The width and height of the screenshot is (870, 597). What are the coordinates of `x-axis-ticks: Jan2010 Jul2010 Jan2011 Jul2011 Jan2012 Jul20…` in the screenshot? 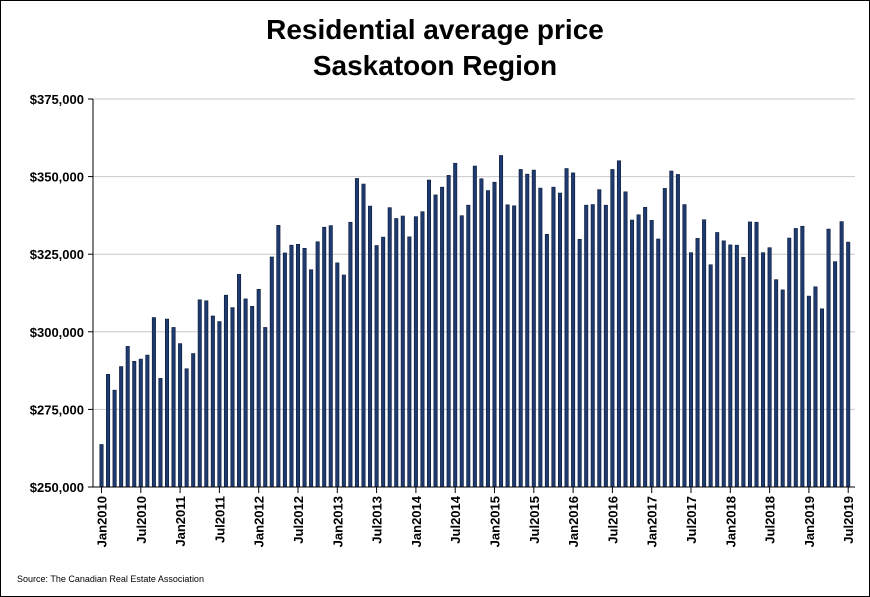 It's located at (475, 517).